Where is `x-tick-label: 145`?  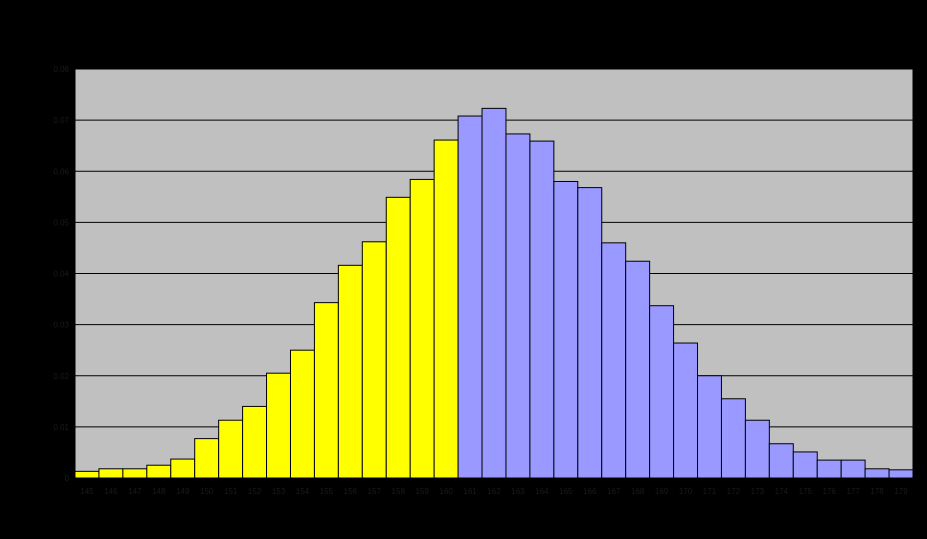 x-tick-label: 145 is located at coordinates (87, 491).